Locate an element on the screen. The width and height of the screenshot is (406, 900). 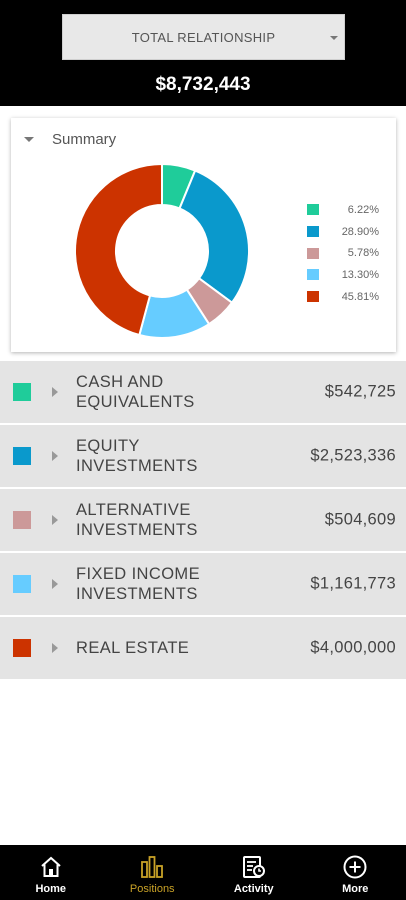
legend-item: 5.78% is located at coordinates (343, 253).